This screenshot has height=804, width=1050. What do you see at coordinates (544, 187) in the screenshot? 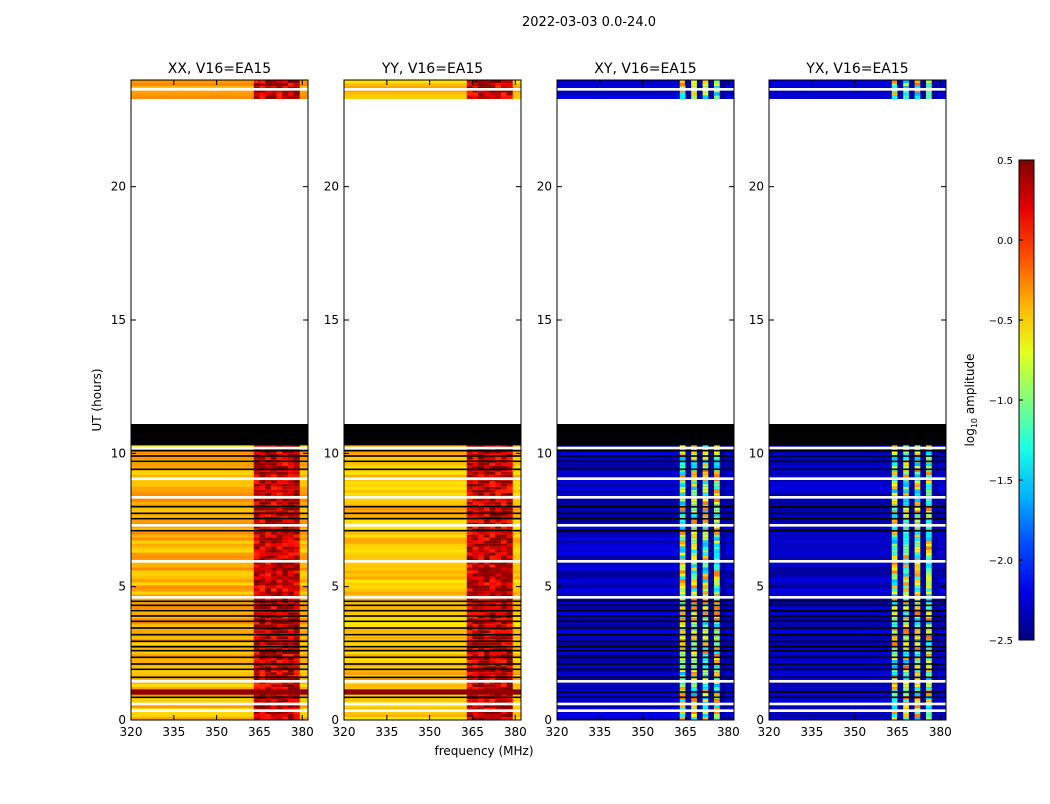
I see `y-tick-label: 20` at bounding box center [544, 187].